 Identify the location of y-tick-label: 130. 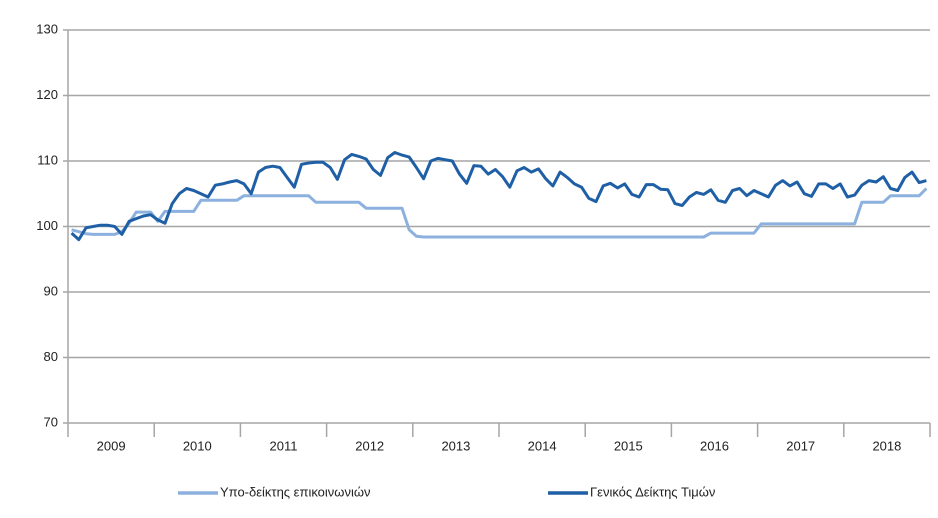
(47, 28).